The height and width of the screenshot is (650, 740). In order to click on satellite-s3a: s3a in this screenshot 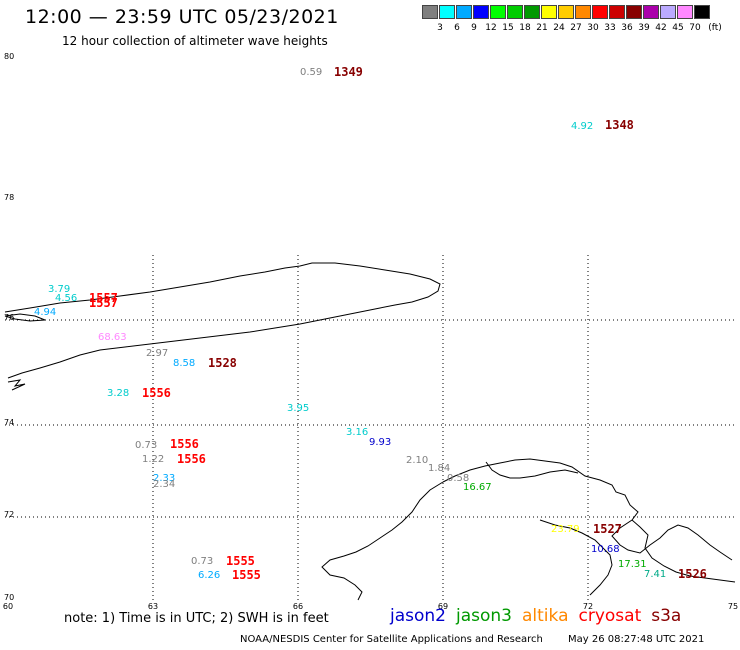, I will do `click(666, 616)`.